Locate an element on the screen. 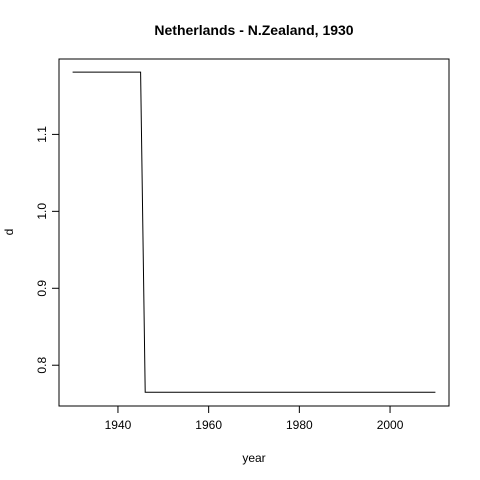 This screenshot has width=480, height=480. x-tick-label: 1980 is located at coordinates (299, 425).